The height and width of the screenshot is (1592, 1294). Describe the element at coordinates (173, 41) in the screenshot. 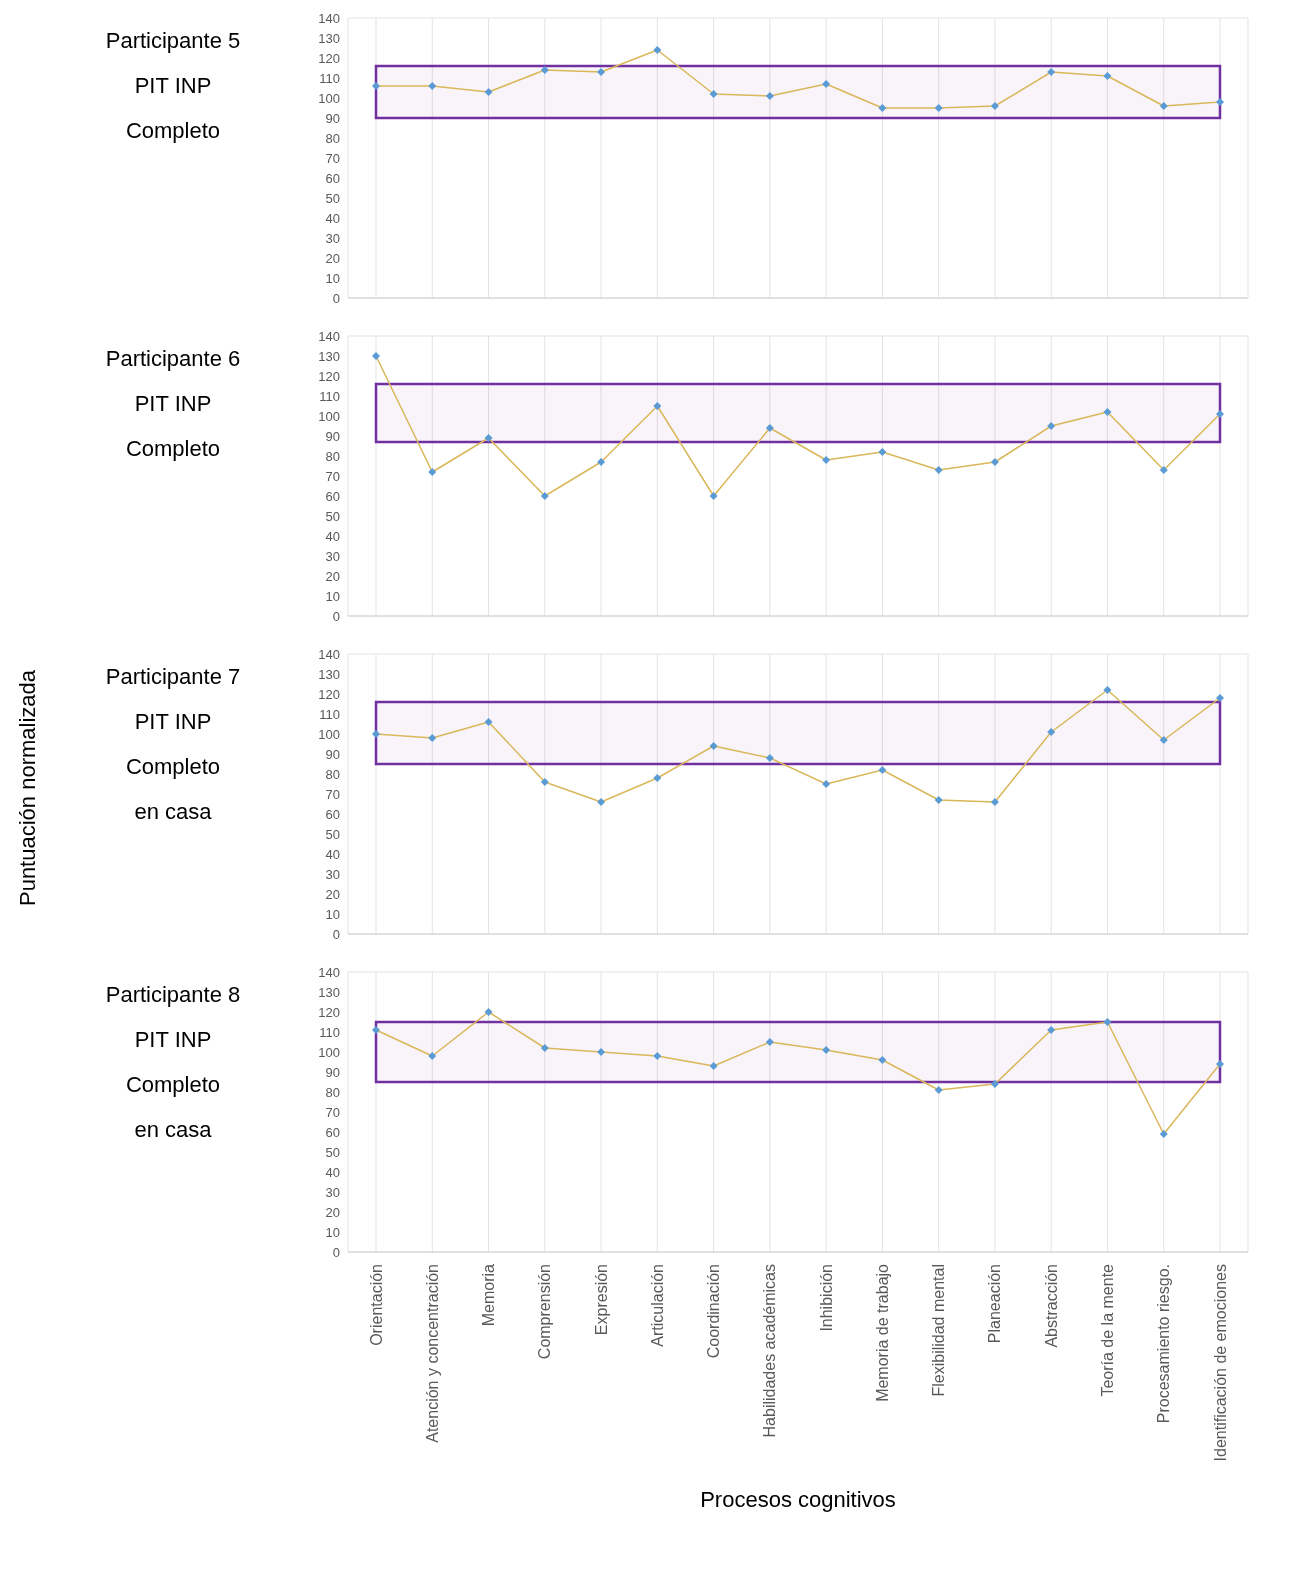

I see `text: Participante 5` at that location.